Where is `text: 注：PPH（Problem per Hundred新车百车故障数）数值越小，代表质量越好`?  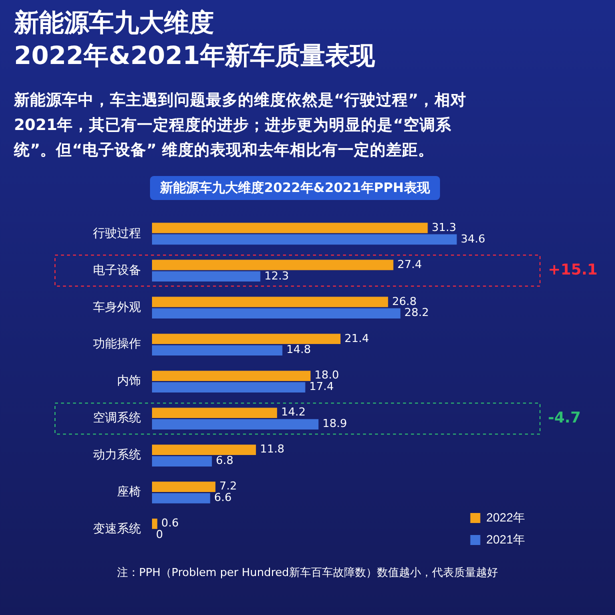
text: 注：PPH（Problem per Hundred新车百车故障数）数值越小，代表质量越好 is located at coordinates (307, 572).